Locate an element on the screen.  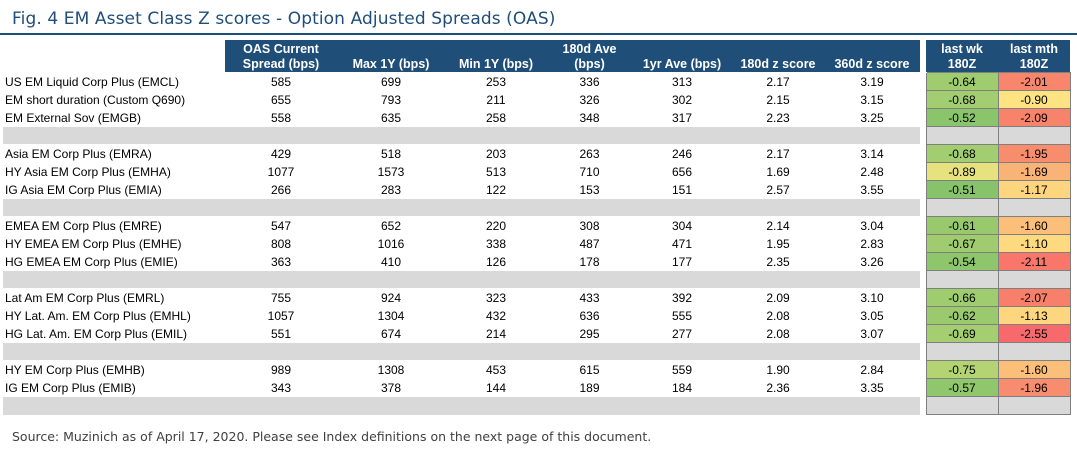
max-cell: 924 is located at coordinates (391, 297).